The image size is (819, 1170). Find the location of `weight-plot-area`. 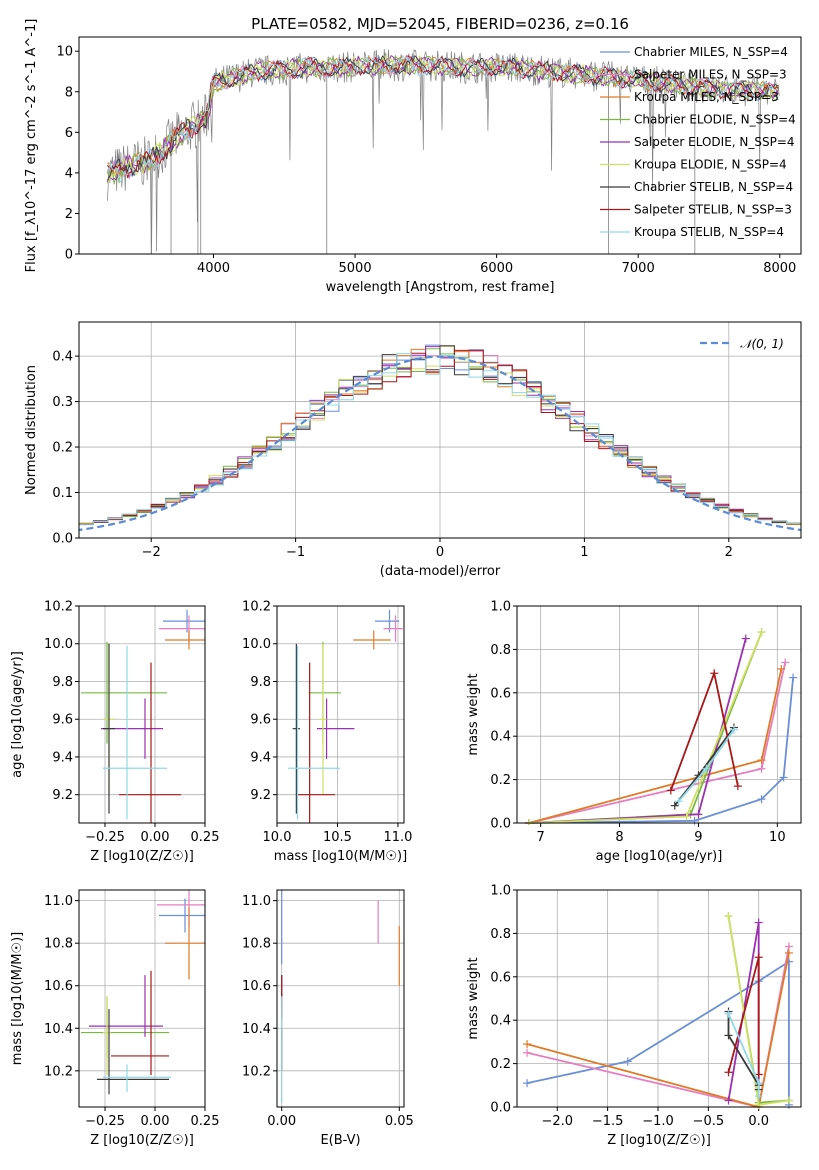

weight-plot-area is located at coordinates (661, 726).